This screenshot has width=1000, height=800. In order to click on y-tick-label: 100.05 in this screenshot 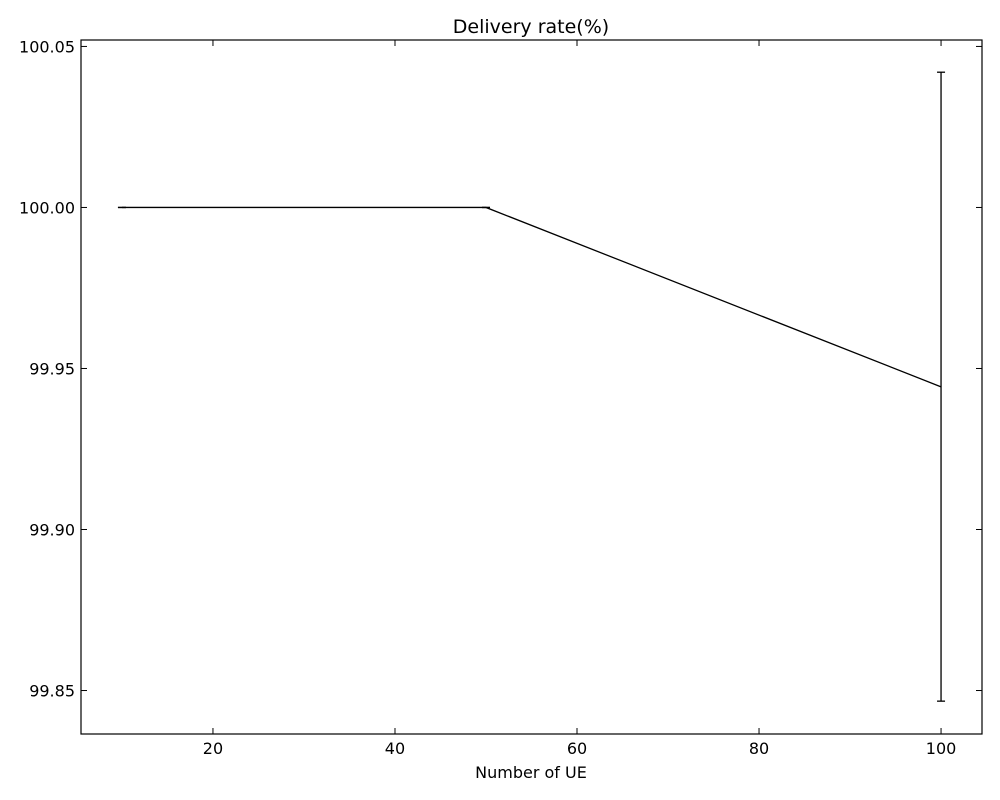, I will do `click(47, 46)`.